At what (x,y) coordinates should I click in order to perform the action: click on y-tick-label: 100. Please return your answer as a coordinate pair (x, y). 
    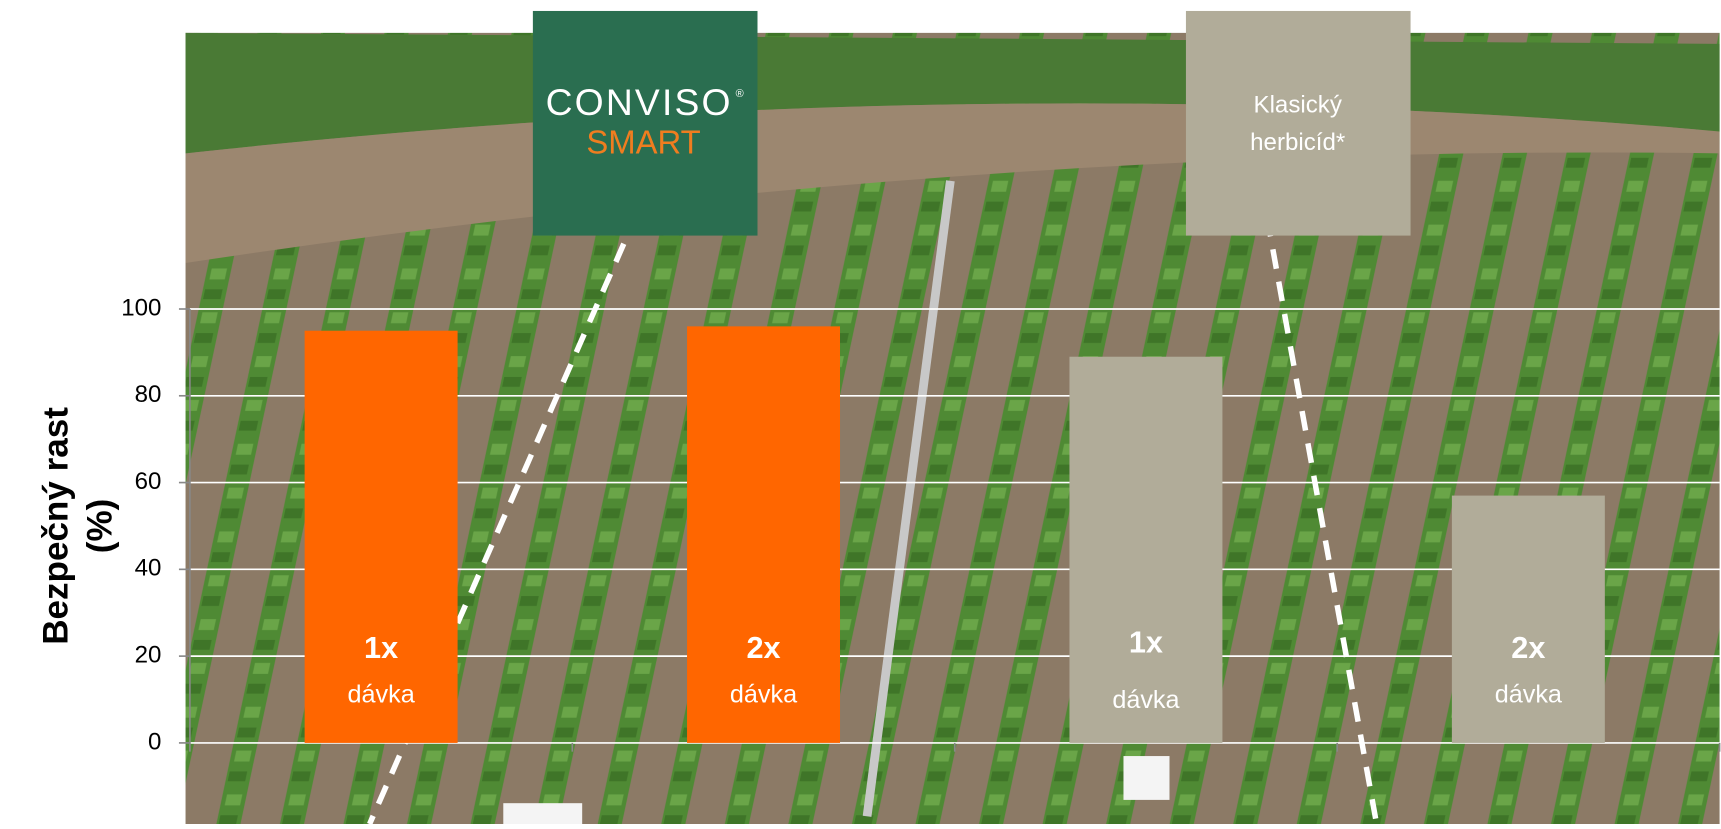
    Looking at the image, I should click on (141, 307).